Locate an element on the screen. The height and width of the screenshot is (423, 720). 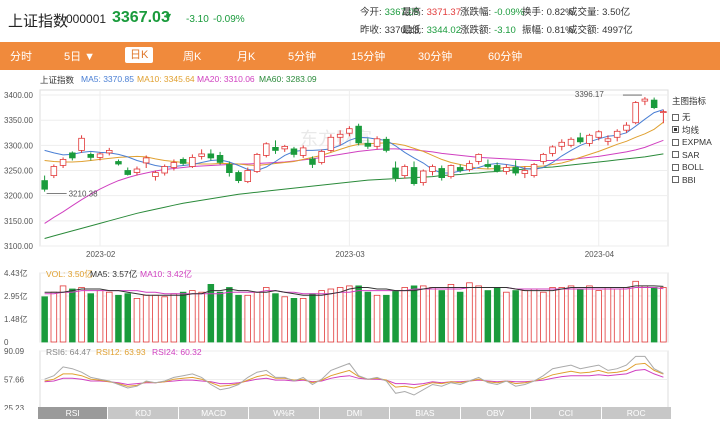
sub-tab-roc: ROC is located at coordinates (636, 413).